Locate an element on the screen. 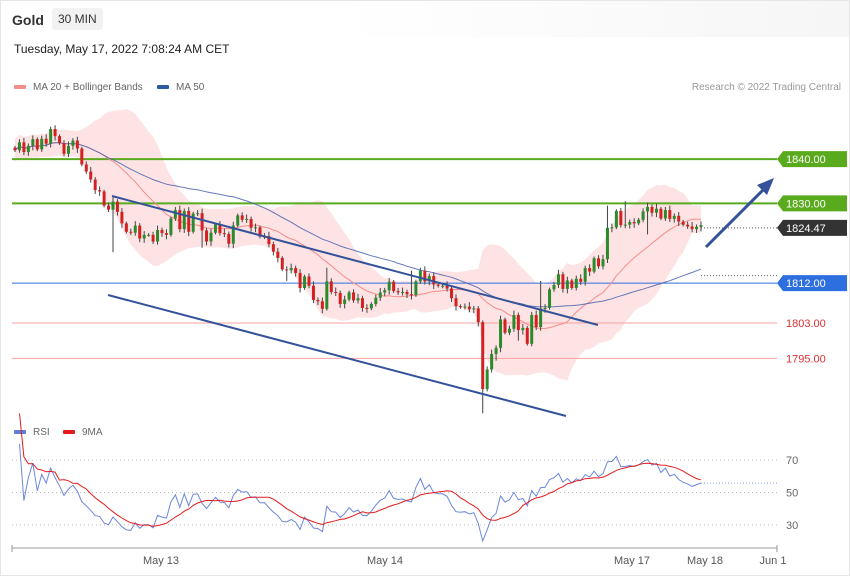 The width and height of the screenshot is (850, 576). target-arrow-head is located at coordinates (765, 186).